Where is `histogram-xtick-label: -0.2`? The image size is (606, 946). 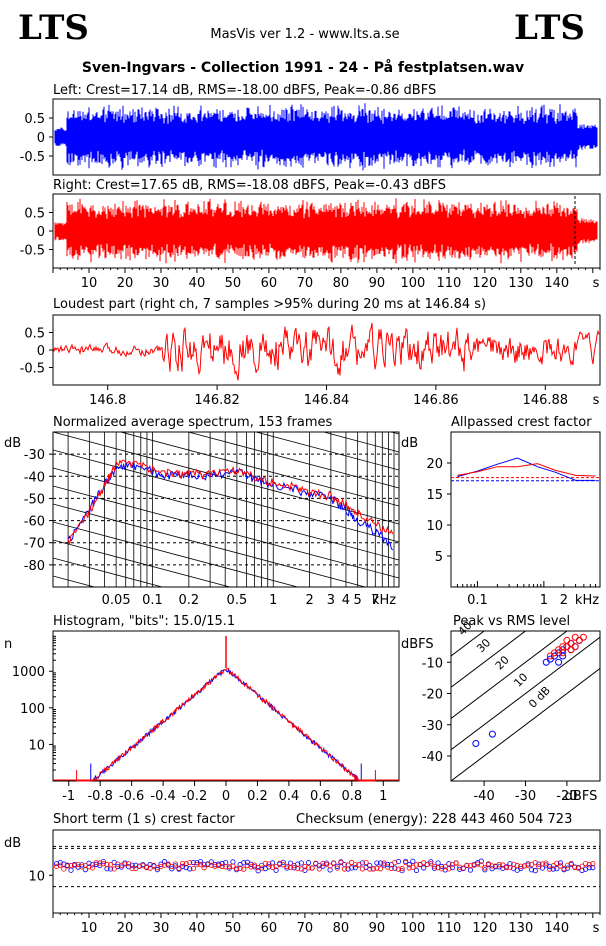
histogram-xtick-label: -0.2 is located at coordinates (194, 796).